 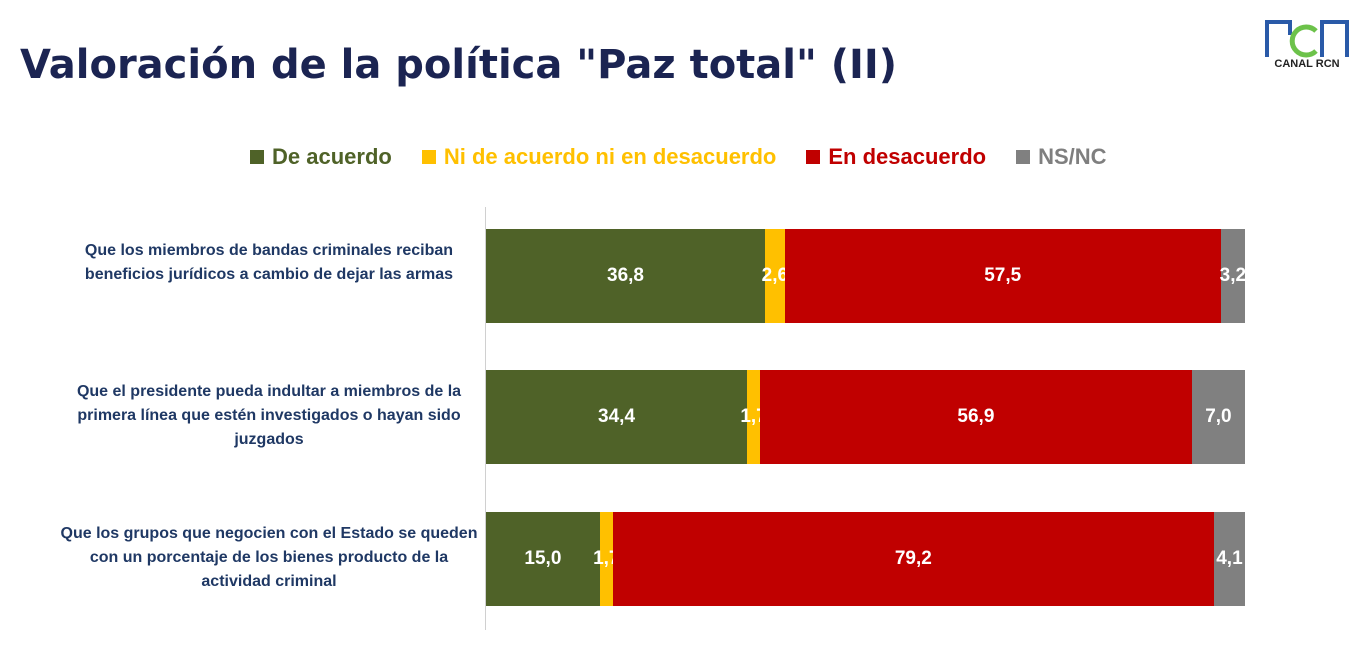 What do you see at coordinates (610, 156) in the screenshot?
I see `legend-label: Ni de acuerdo ni en desacuerdo` at bounding box center [610, 156].